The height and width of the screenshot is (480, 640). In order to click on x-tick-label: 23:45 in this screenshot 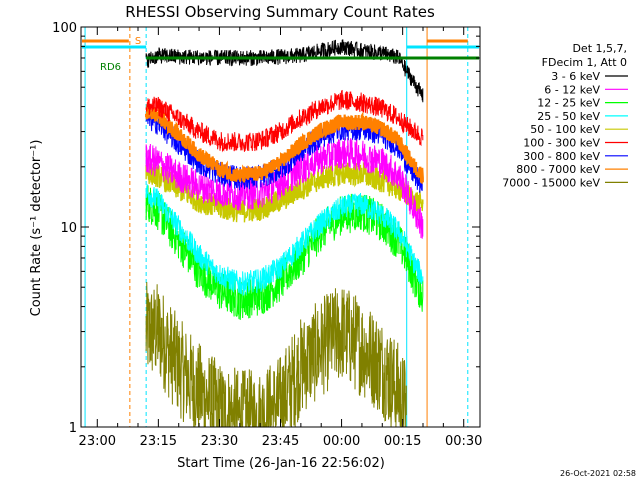, I will do `click(280, 441)`.